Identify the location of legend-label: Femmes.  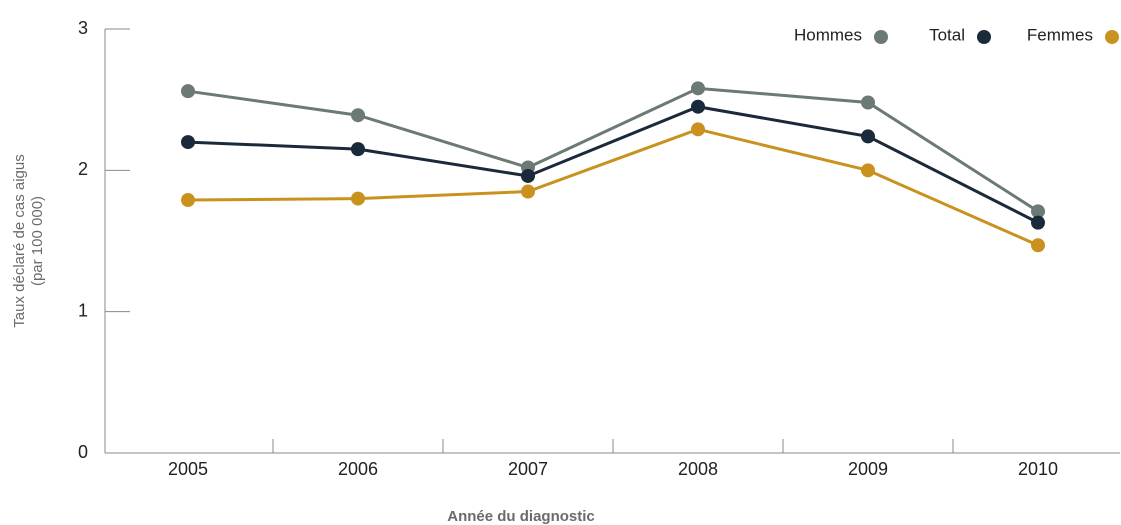
(1060, 34).